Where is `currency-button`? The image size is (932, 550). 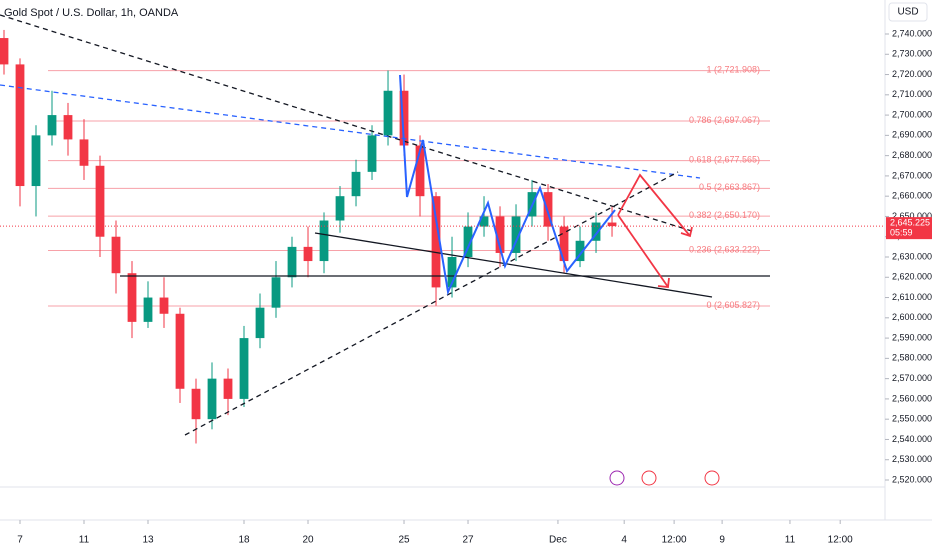 currency-button is located at coordinates (908, 12).